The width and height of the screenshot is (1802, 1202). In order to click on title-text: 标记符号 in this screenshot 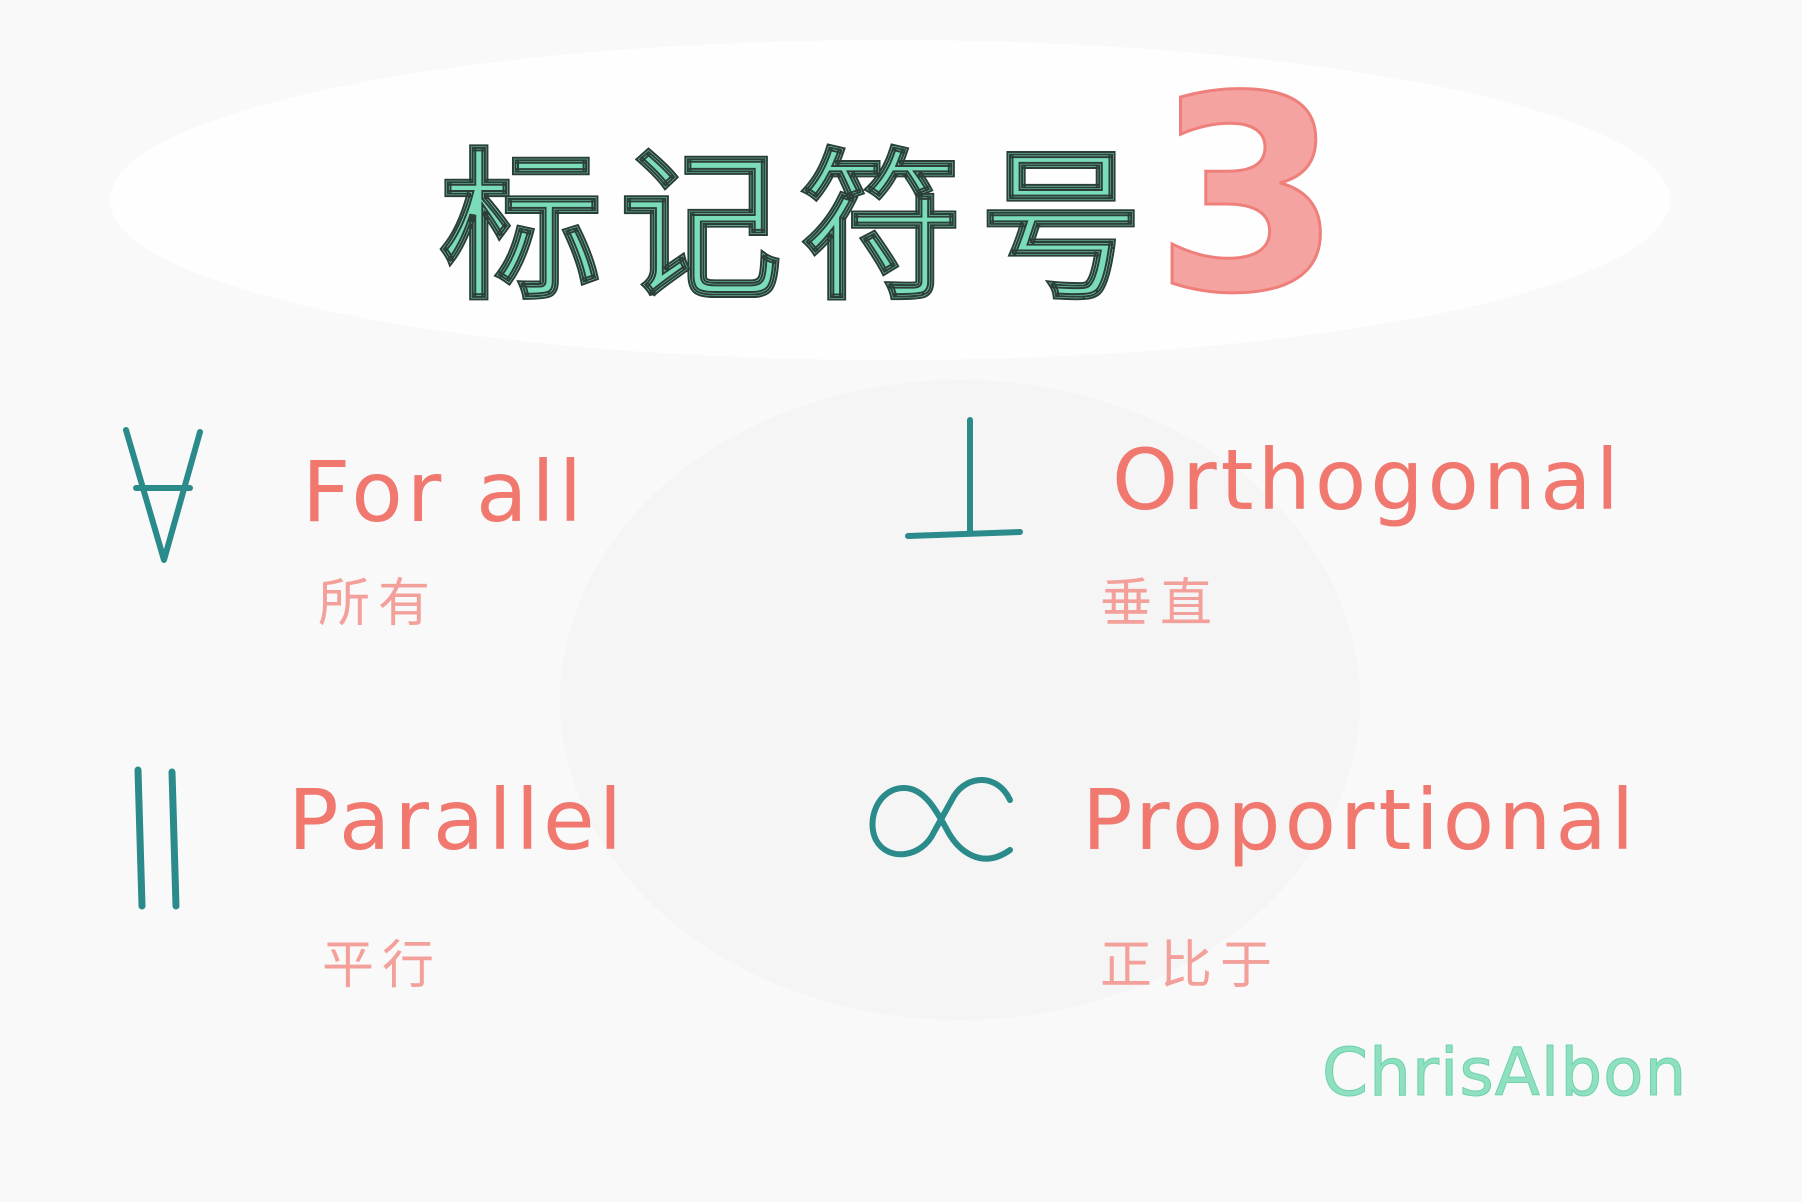, I will do `click(799, 229)`.